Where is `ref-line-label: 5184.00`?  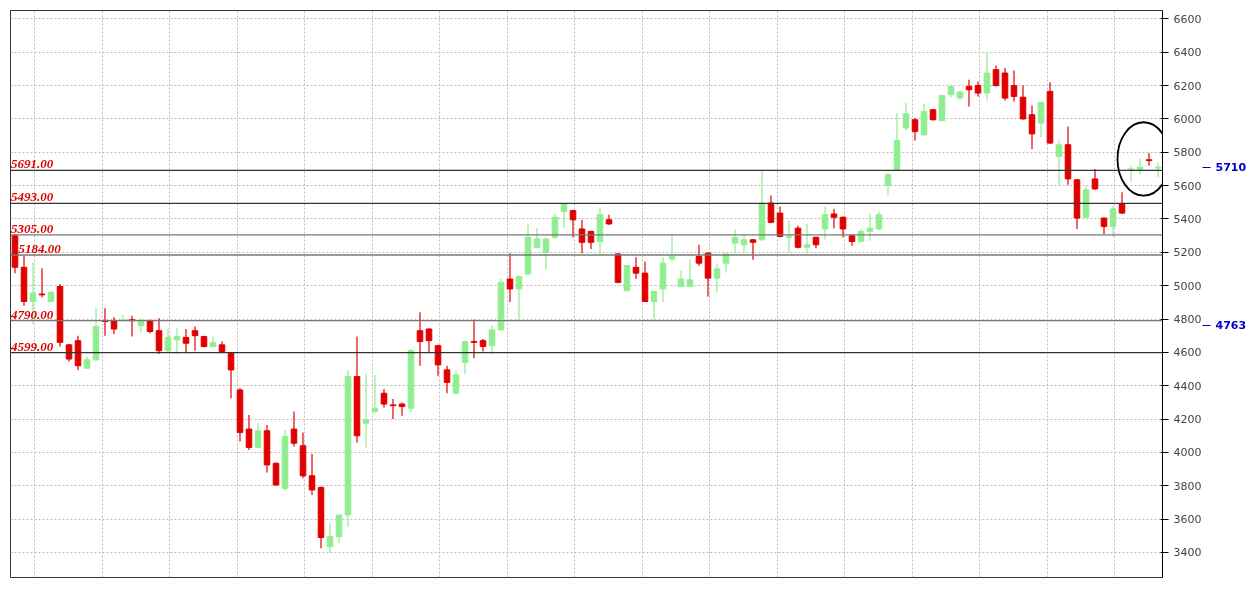
ref-line-label: 5184.00 is located at coordinates (40, 248).